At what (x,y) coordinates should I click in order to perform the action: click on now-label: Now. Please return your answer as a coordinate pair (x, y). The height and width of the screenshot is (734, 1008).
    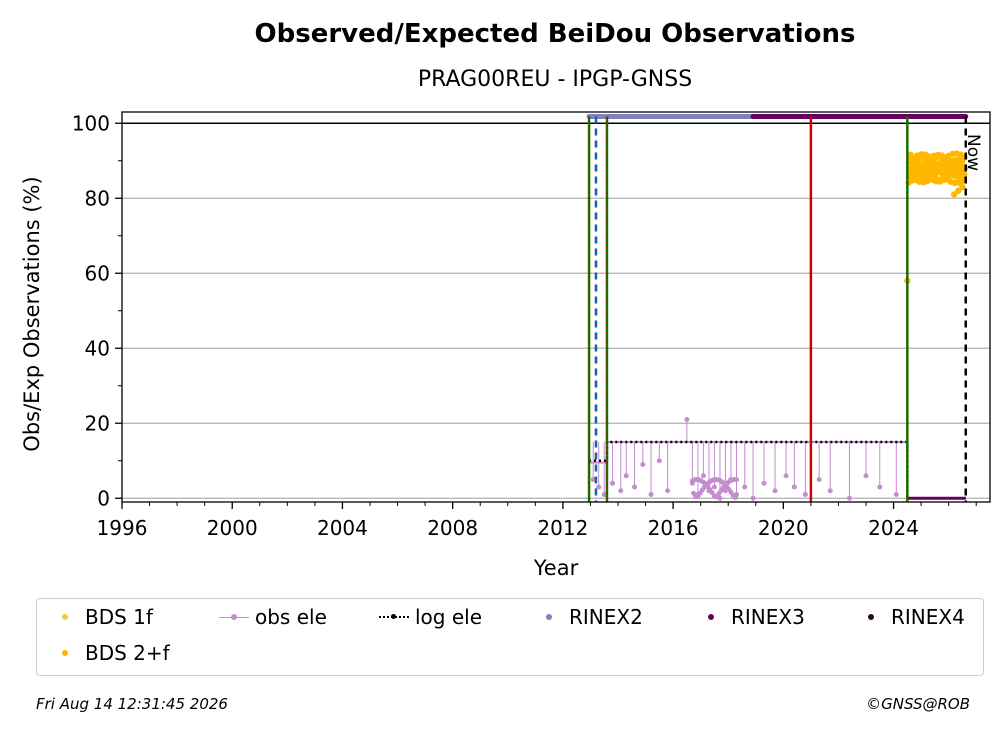
    Looking at the image, I should click on (973, 152).